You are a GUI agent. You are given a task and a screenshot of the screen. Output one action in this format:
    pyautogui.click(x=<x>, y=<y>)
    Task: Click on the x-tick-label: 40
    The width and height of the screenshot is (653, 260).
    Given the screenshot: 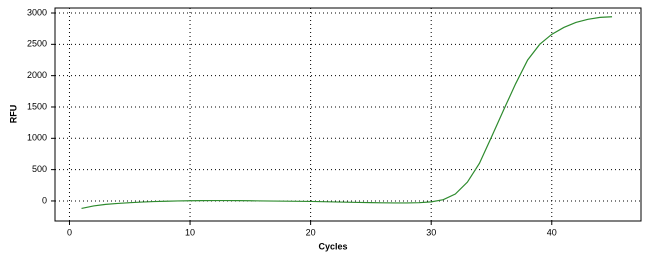 What is the action you would take?
    pyautogui.click(x=552, y=232)
    